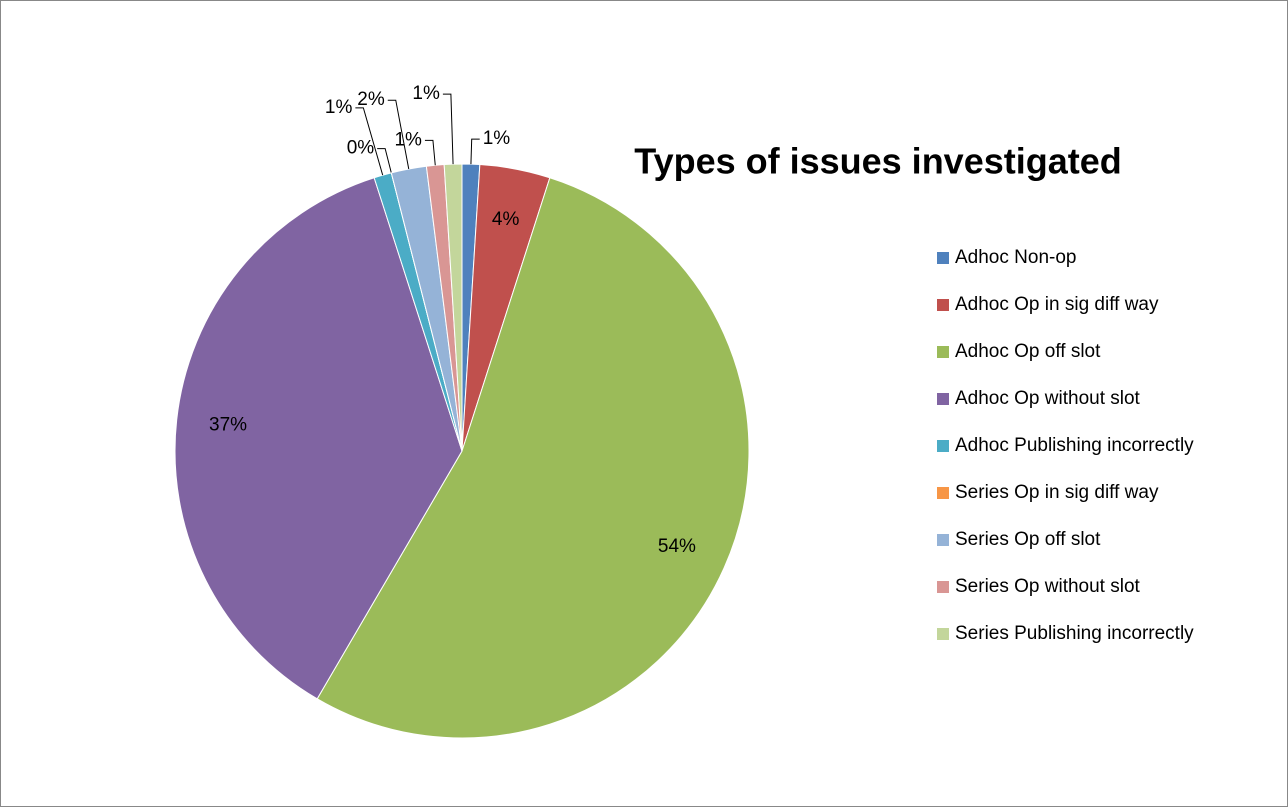 The width and height of the screenshot is (1288, 807). I want to click on pie-slice, so click(318, 438).